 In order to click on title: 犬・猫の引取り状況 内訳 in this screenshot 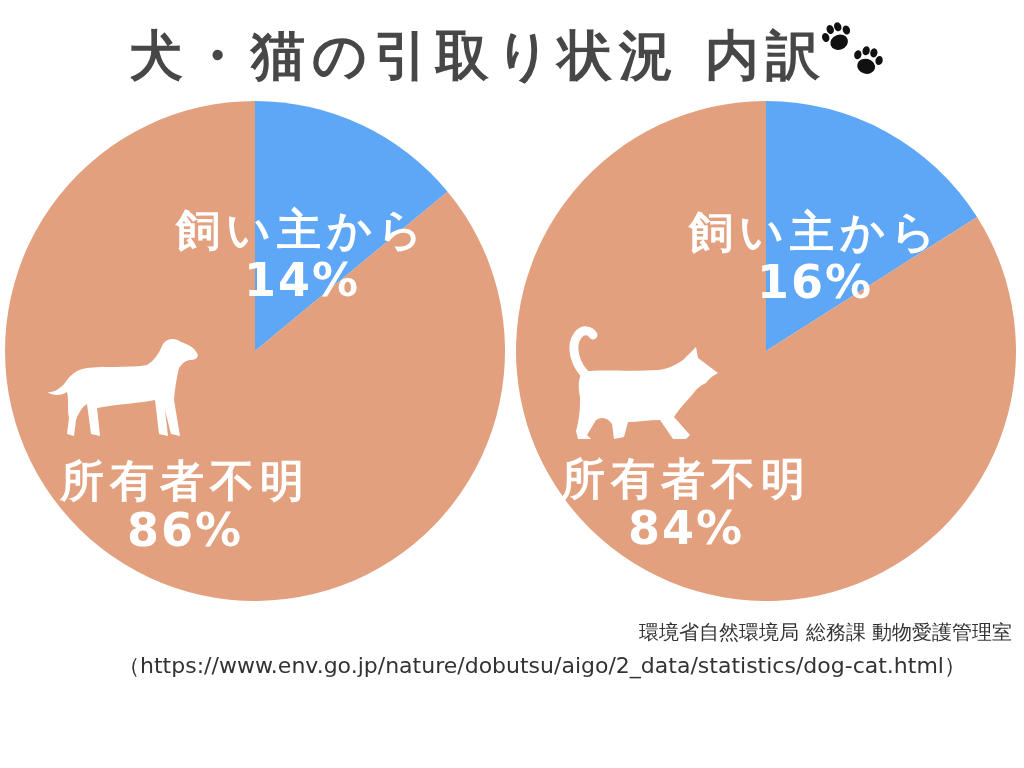, I will do `click(478, 55)`.